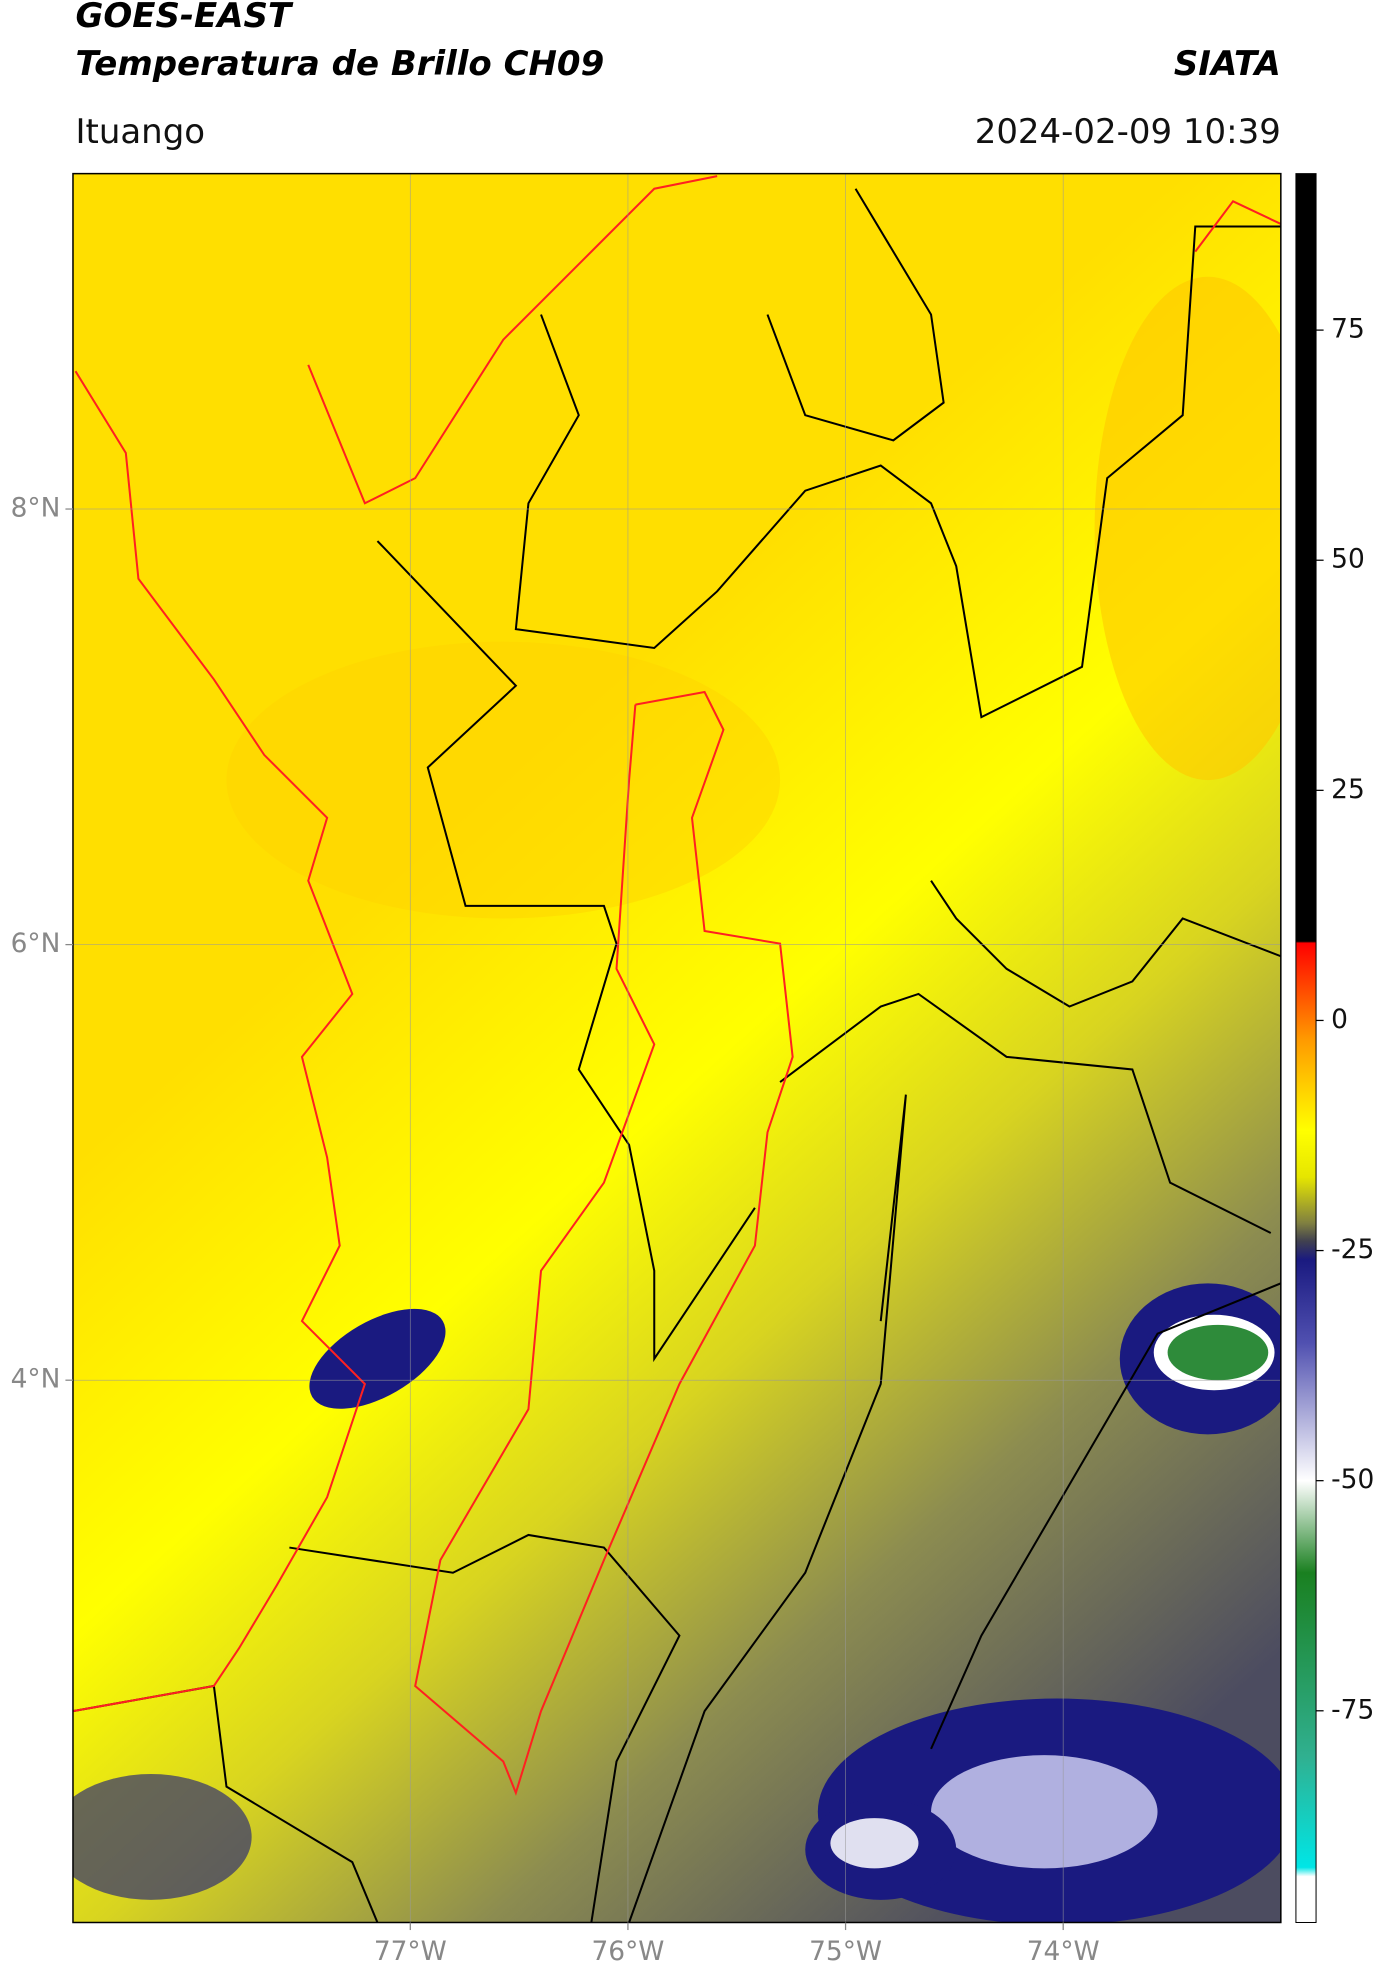 This screenshot has height=1981, width=1384. Describe the element at coordinates (1352, 1479) in the screenshot. I see `colorbar-tick-label: -50` at that location.